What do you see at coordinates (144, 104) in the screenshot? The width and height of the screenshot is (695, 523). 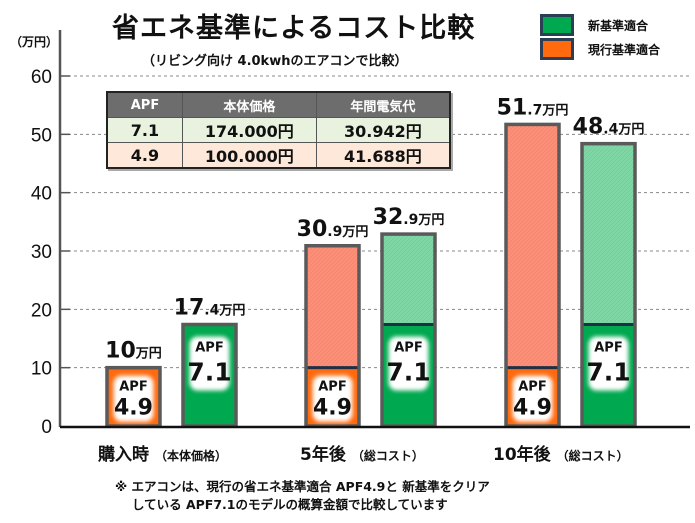 I see `table-header-apf: APF` at bounding box center [144, 104].